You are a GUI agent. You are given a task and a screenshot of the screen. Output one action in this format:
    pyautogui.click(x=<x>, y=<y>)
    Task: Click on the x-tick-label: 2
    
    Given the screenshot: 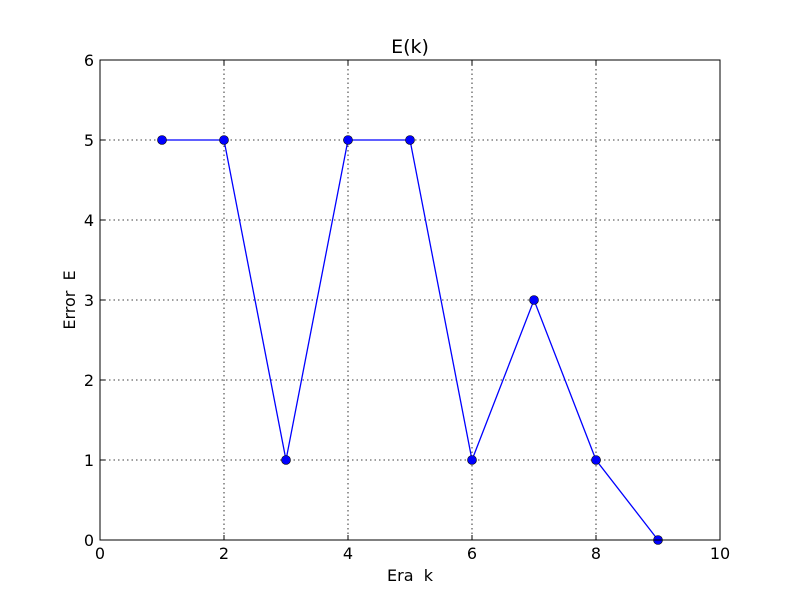 What is the action you would take?
    pyautogui.click(x=224, y=553)
    